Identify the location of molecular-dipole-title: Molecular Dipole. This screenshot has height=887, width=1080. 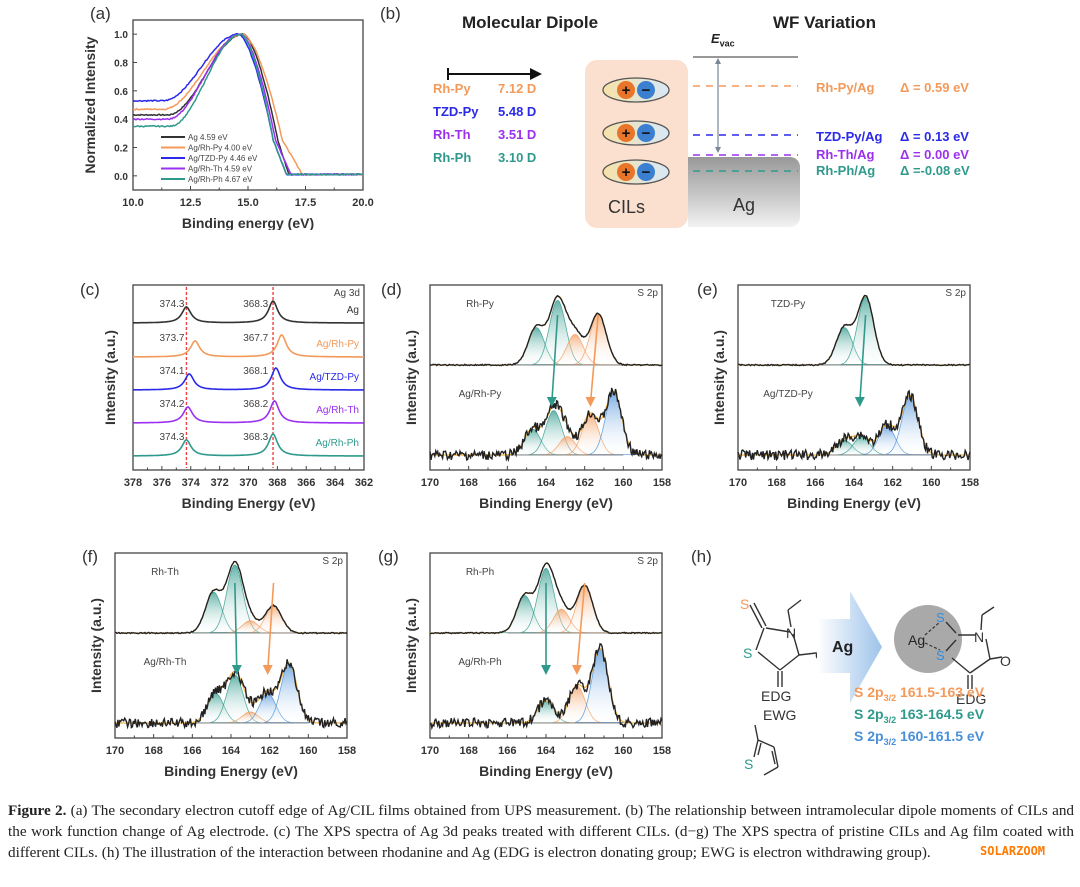
(530, 22).